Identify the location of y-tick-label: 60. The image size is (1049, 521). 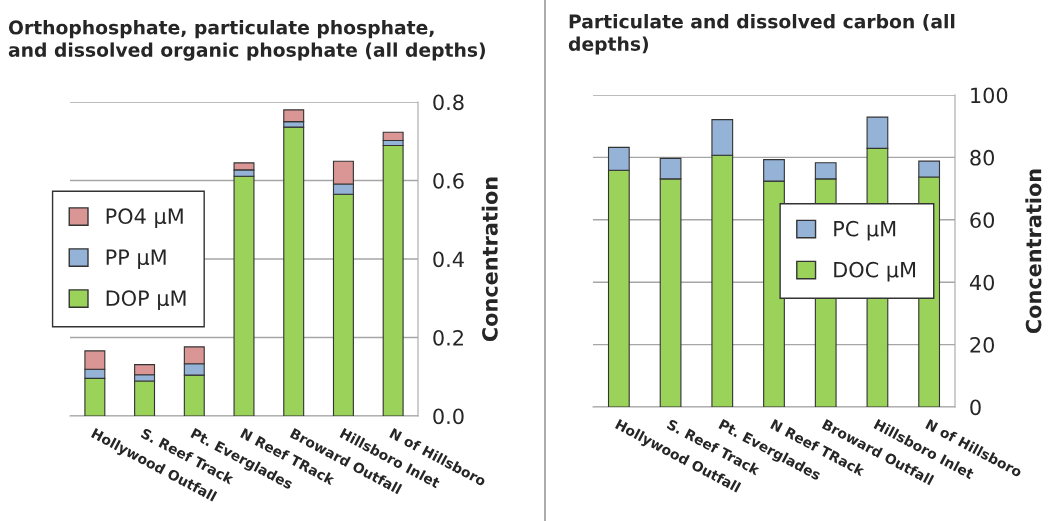
(982, 220).